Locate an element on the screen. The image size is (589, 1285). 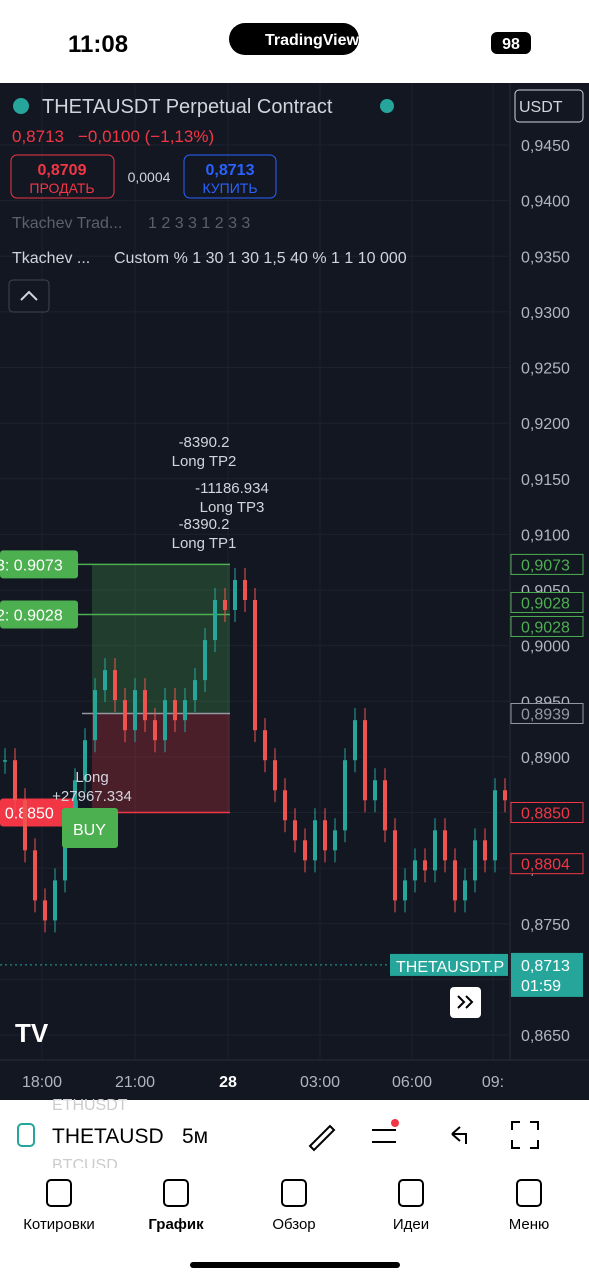
currency-button is located at coordinates (549, 106).